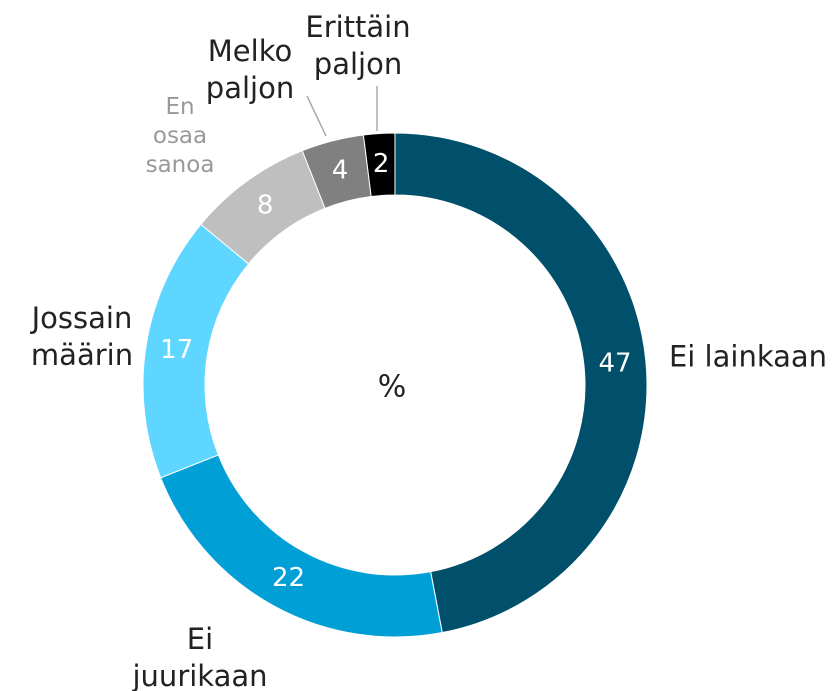 Image resolution: width=838 pixels, height=691 pixels. I want to click on category-label: Erittäin paljon, so click(358, 45).